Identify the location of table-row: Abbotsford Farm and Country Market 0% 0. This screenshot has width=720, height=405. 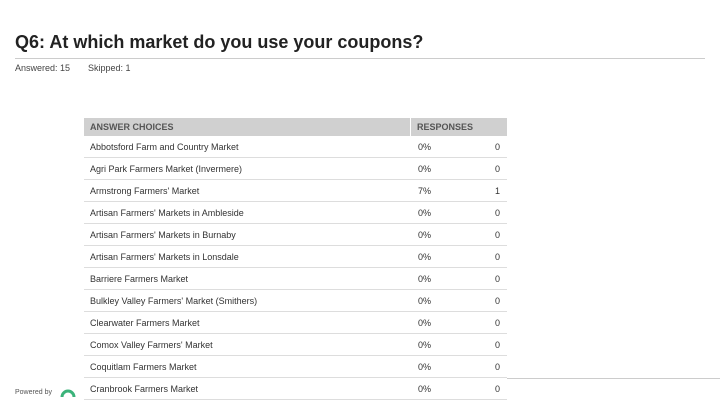
(295, 147).